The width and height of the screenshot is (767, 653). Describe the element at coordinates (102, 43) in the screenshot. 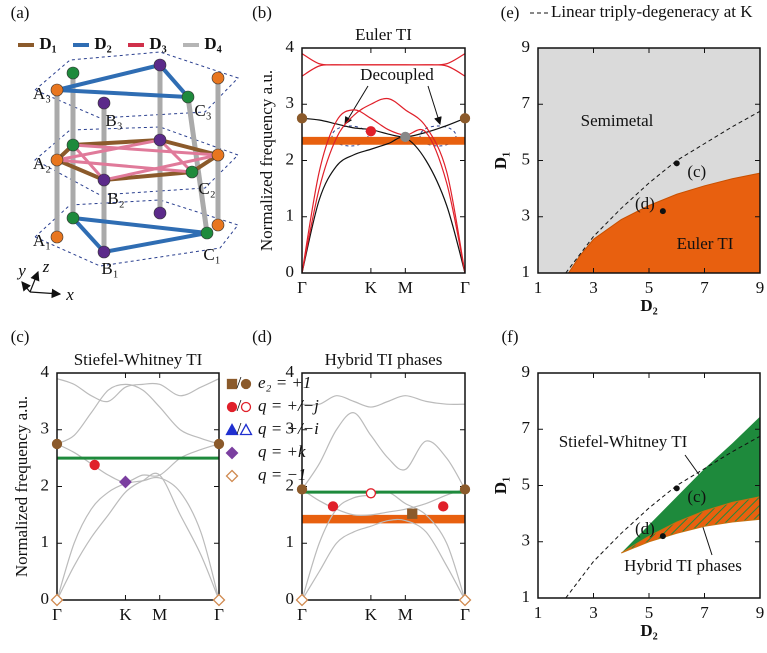

I see `legend-text: D₂` at that location.